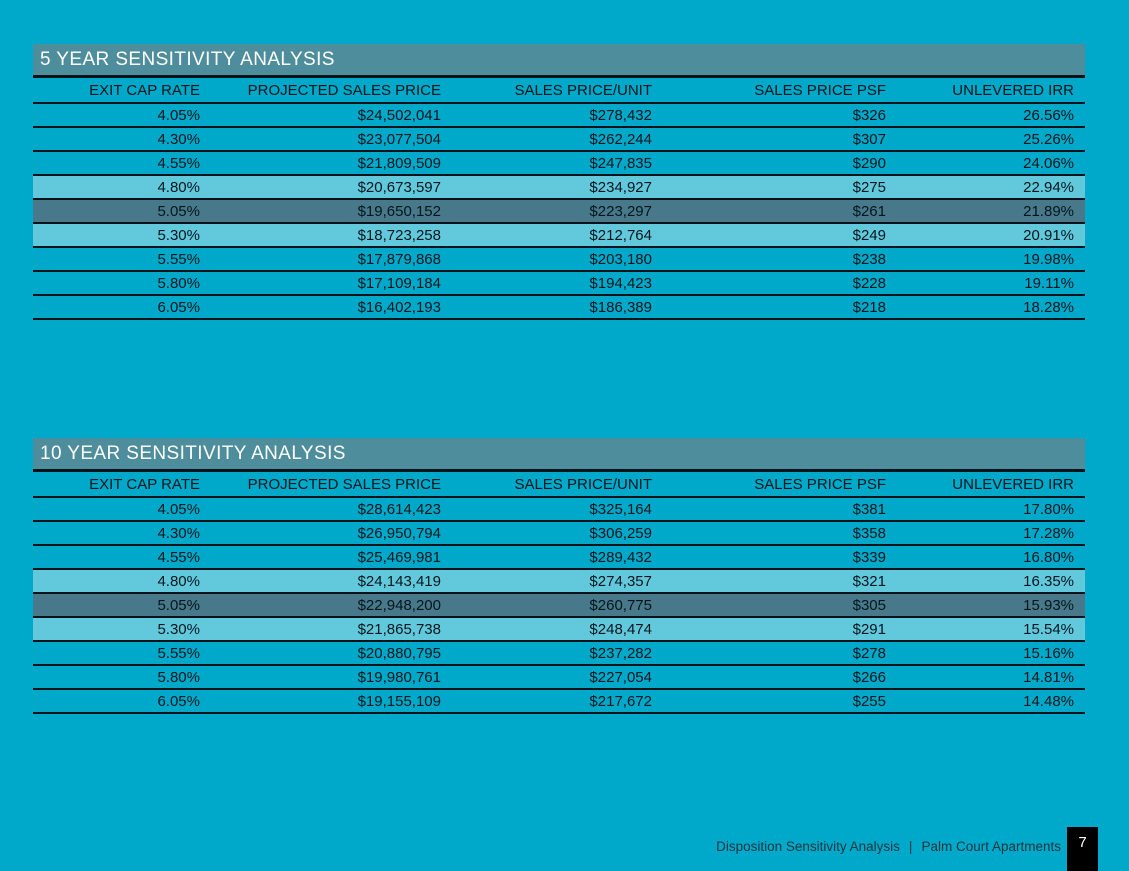  Describe the element at coordinates (399, 139) in the screenshot. I see `table-cell: $23,077,504` at that location.